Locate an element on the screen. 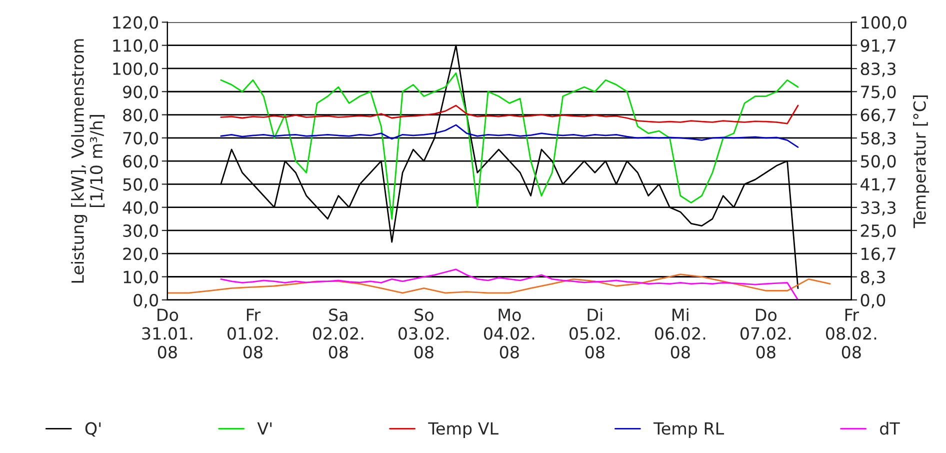 This screenshot has height=453, width=946. y-tick-label: 70,0 is located at coordinates (140, 139).